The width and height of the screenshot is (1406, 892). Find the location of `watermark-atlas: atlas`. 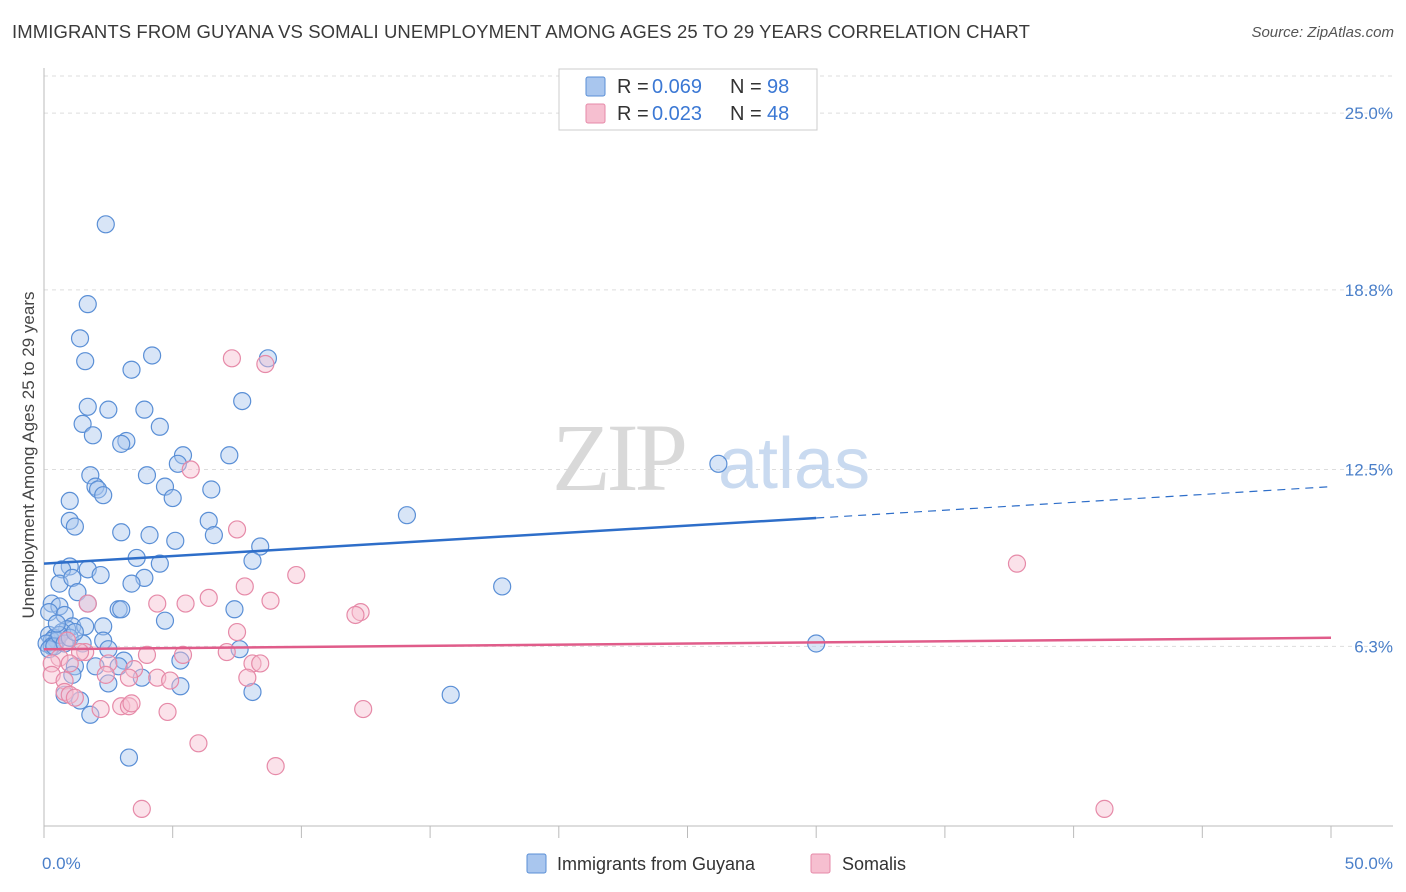

watermark-atlas: atlas is located at coordinates (794, 464).